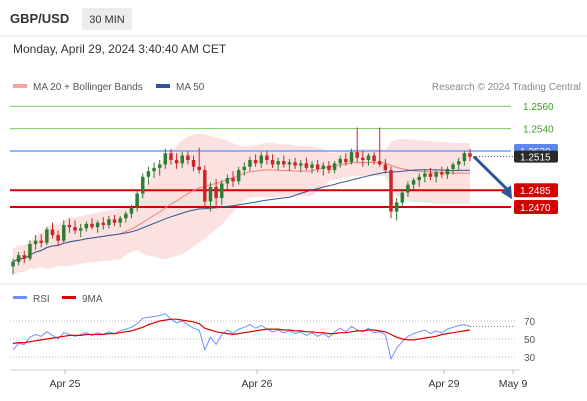 The width and height of the screenshot is (587, 401). I want to click on rsi-axis-label-50: 50, so click(530, 340).